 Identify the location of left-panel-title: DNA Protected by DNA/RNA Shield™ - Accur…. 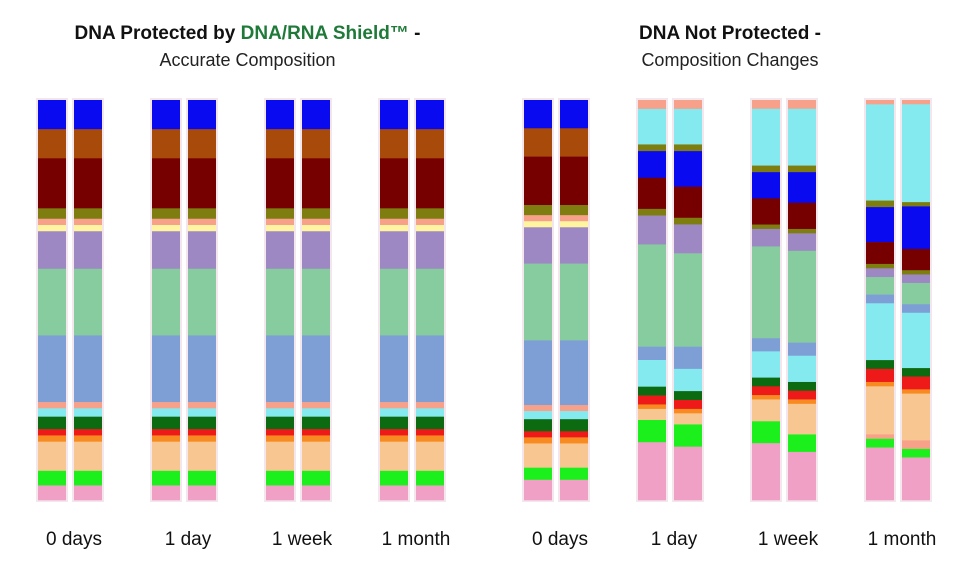
(247, 47).